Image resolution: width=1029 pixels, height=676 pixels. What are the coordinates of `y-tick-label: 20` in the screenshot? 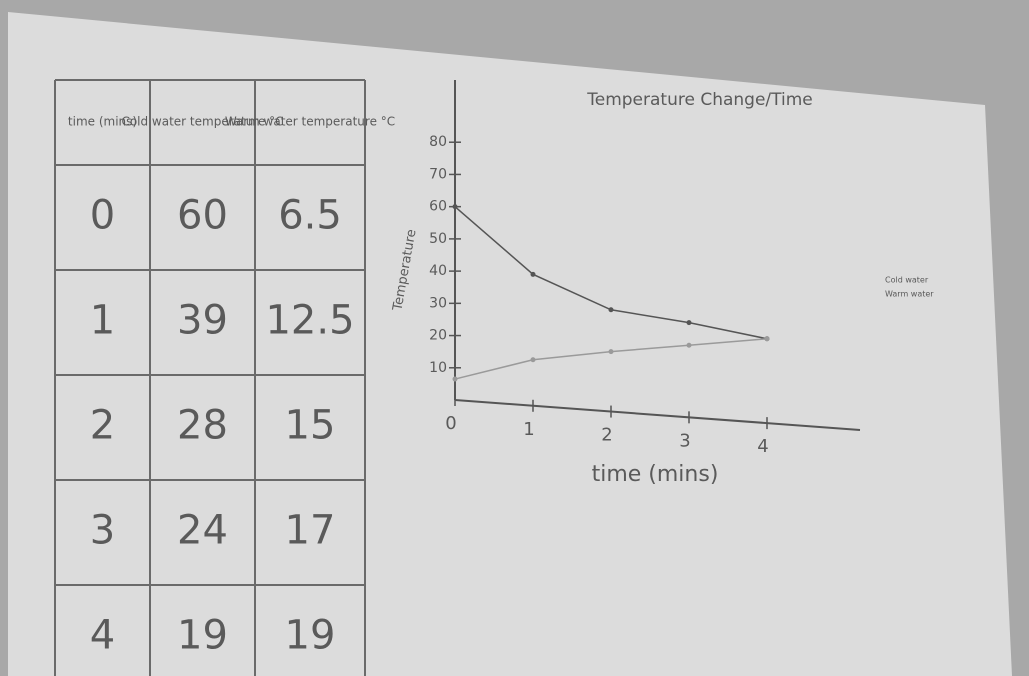 It's located at (438, 336).